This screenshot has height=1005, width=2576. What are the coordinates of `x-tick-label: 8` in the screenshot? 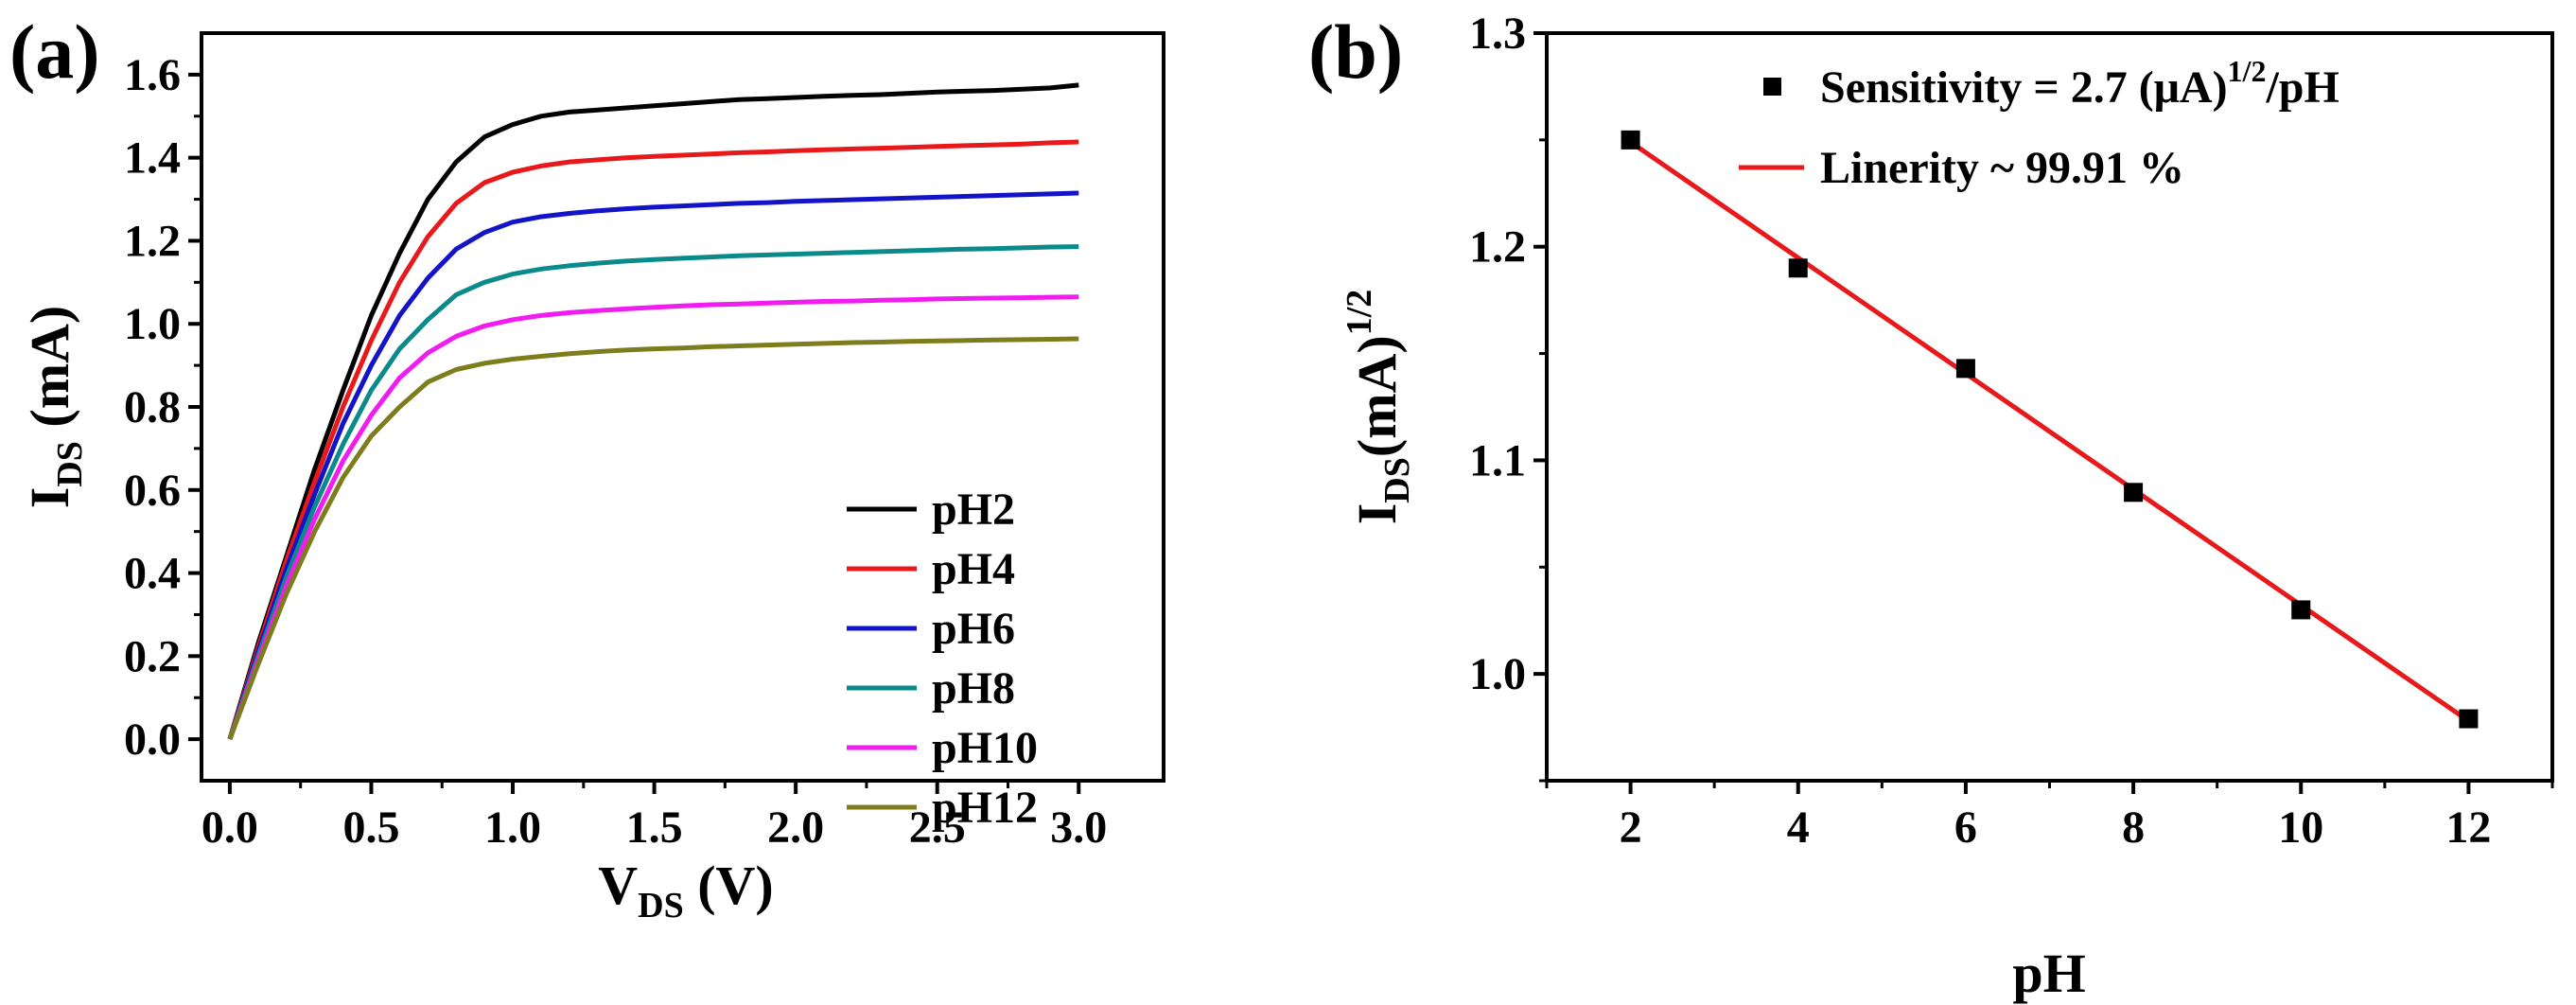 It's located at (2133, 827).